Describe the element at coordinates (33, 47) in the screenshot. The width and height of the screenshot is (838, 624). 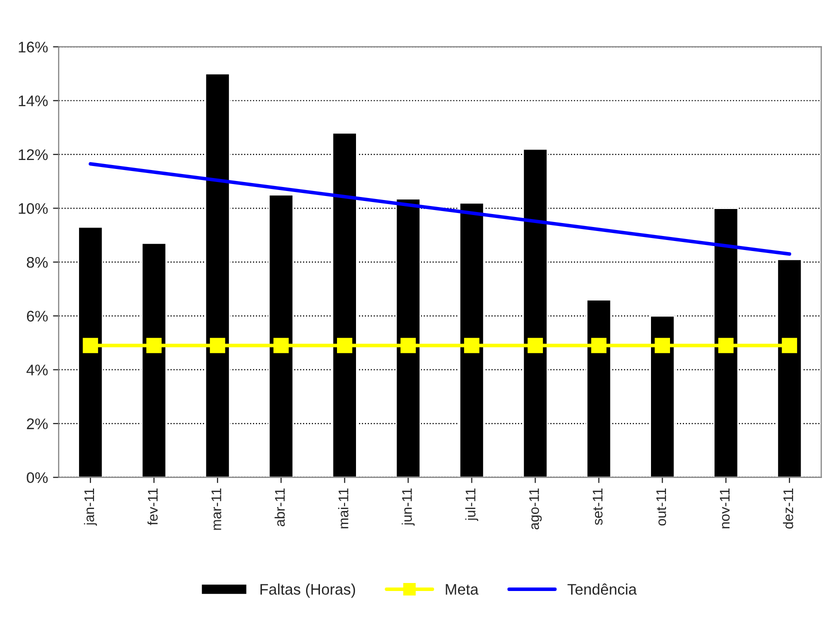
I see `y-tick-label: 16%` at that location.